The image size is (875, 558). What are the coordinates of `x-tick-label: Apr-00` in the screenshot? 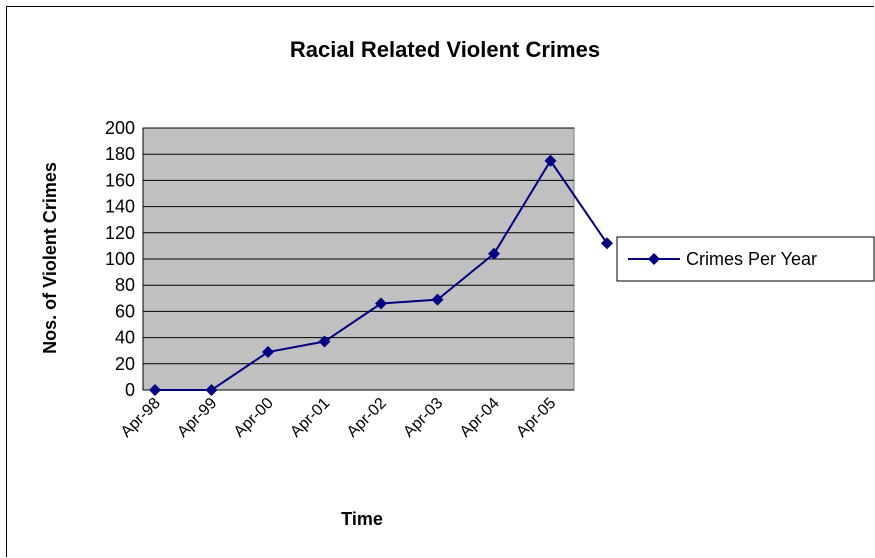 It's located at (254, 418).